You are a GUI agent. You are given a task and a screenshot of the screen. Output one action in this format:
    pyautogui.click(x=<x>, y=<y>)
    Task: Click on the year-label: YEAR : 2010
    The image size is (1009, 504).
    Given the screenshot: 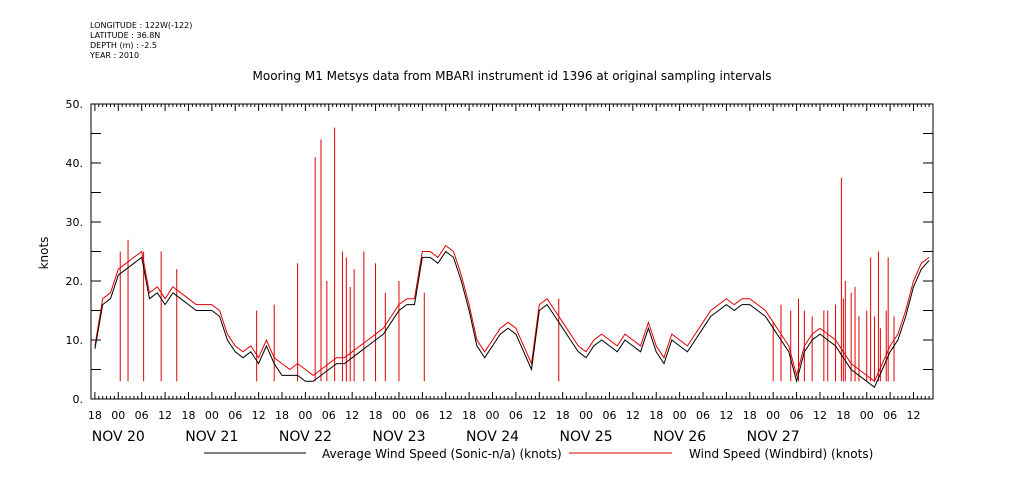 What is the action you would take?
    pyautogui.click(x=115, y=55)
    